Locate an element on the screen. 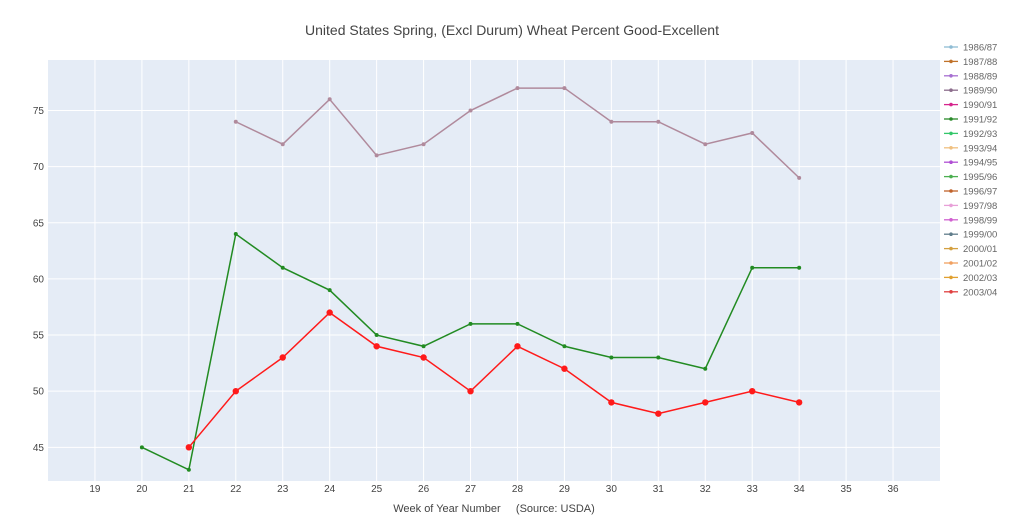 The width and height of the screenshot is (1024, 529). legend-label: 1986/87 is located at coordinates (980, 48).